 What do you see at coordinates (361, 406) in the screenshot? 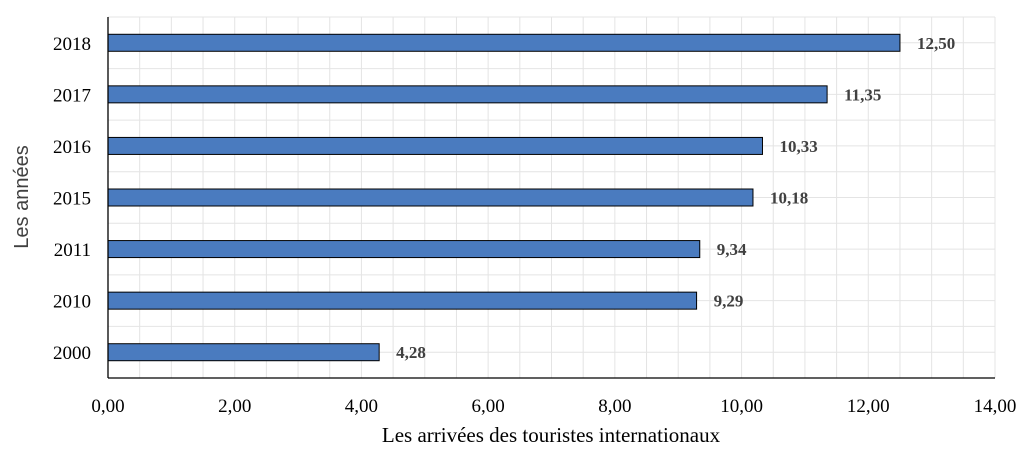
I see `x-tick-label: 4,00` at bounding box center [361, 406].